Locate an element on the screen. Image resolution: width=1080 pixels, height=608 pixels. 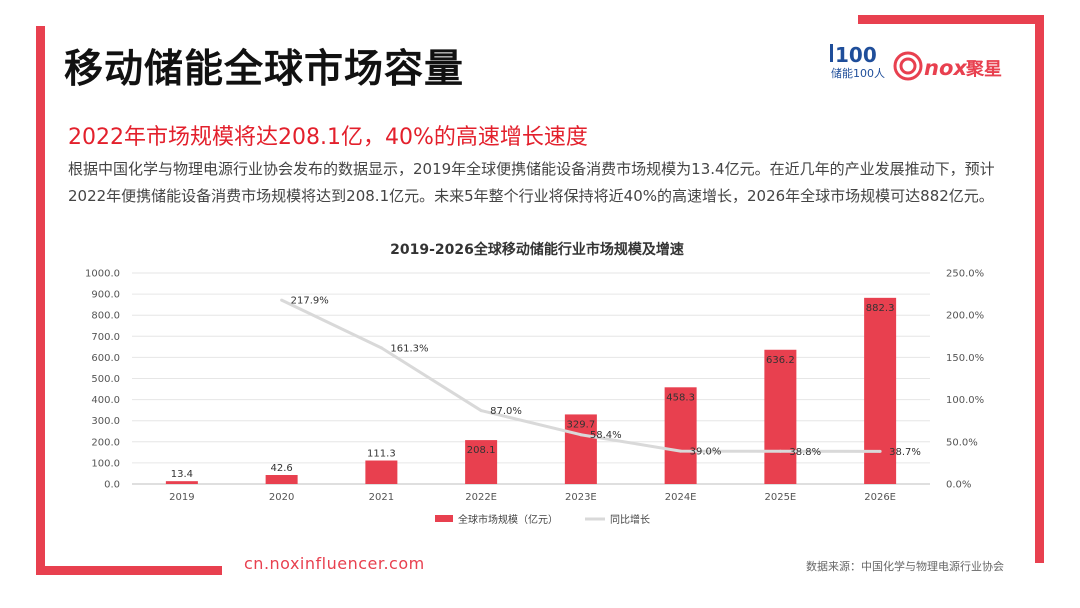
growth-value-label: 38.8% is located at coordinates (805, 452).